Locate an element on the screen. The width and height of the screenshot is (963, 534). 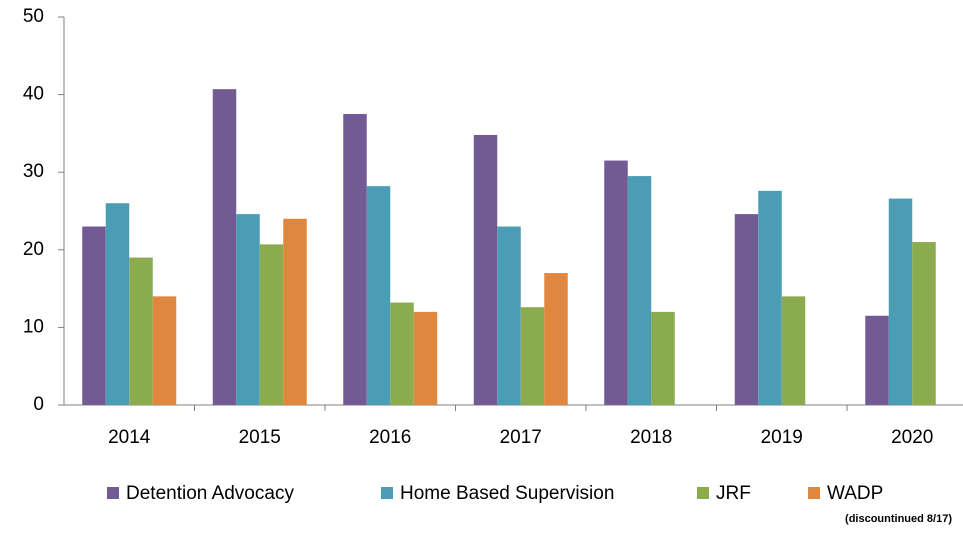
legend-label: WADP is located at coordinates (855, 493).